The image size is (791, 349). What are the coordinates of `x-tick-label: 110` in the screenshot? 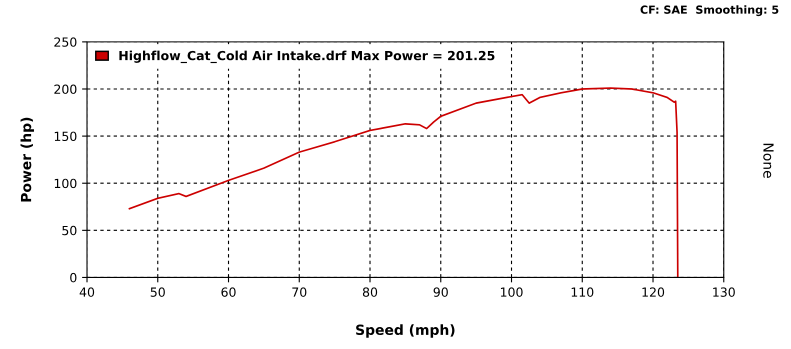 It's located at (583, 292).